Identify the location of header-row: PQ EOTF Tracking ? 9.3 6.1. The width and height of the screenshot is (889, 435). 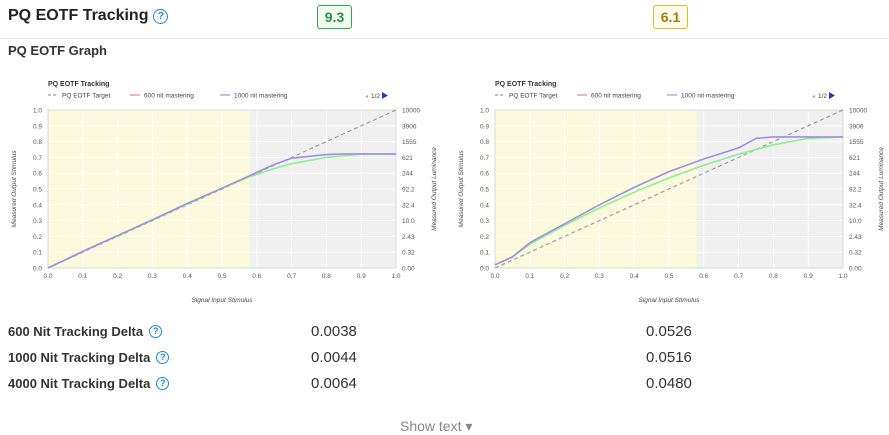
(444, 19).